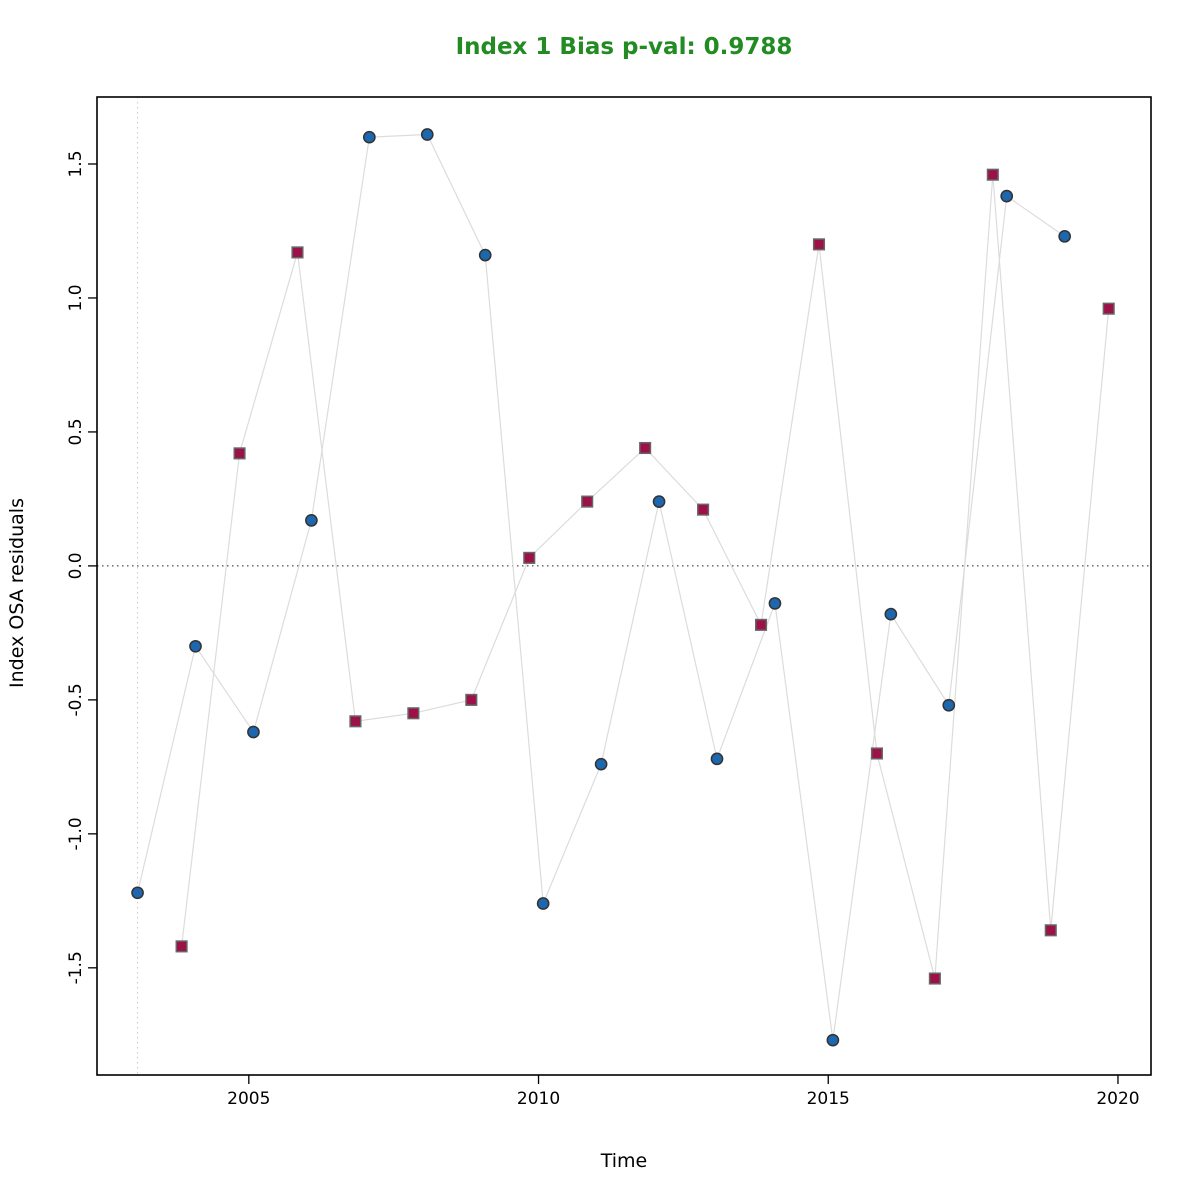  What do you see at coordinates (1117, 1099) in the screenshot?
I see `x-tick-label: 2020` at bounding box center [1117, 1099].